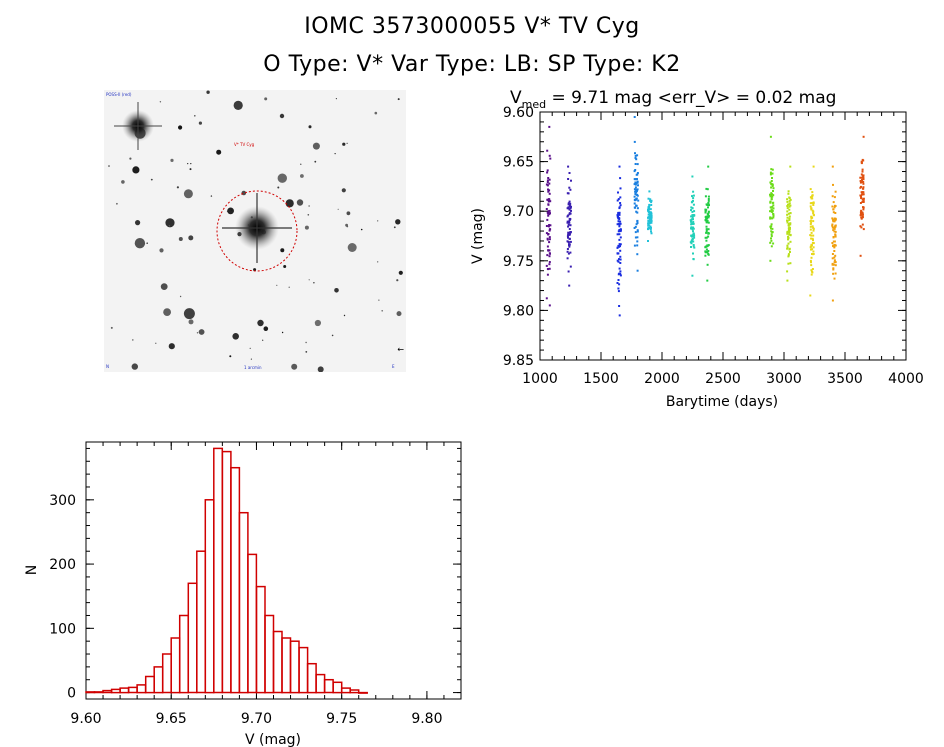 The image size is (944, 747). What do you see at coordinates (426, 719) in the screenshot?
I see `x-tick-label: 9.80` at bounding box center [426, 719].